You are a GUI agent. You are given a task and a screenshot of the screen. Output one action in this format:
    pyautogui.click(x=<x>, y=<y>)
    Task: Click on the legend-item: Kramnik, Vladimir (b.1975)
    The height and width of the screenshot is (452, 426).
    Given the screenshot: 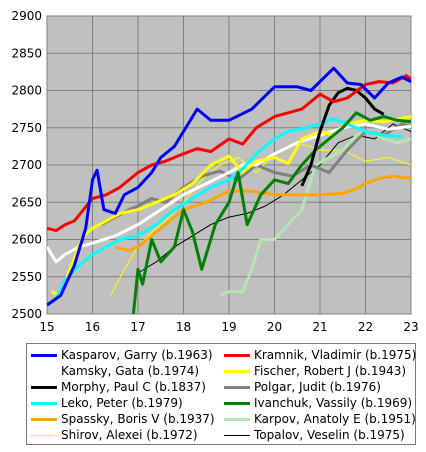 What is the action you would take?
    pyautogui.click(x=320, y=355)
    